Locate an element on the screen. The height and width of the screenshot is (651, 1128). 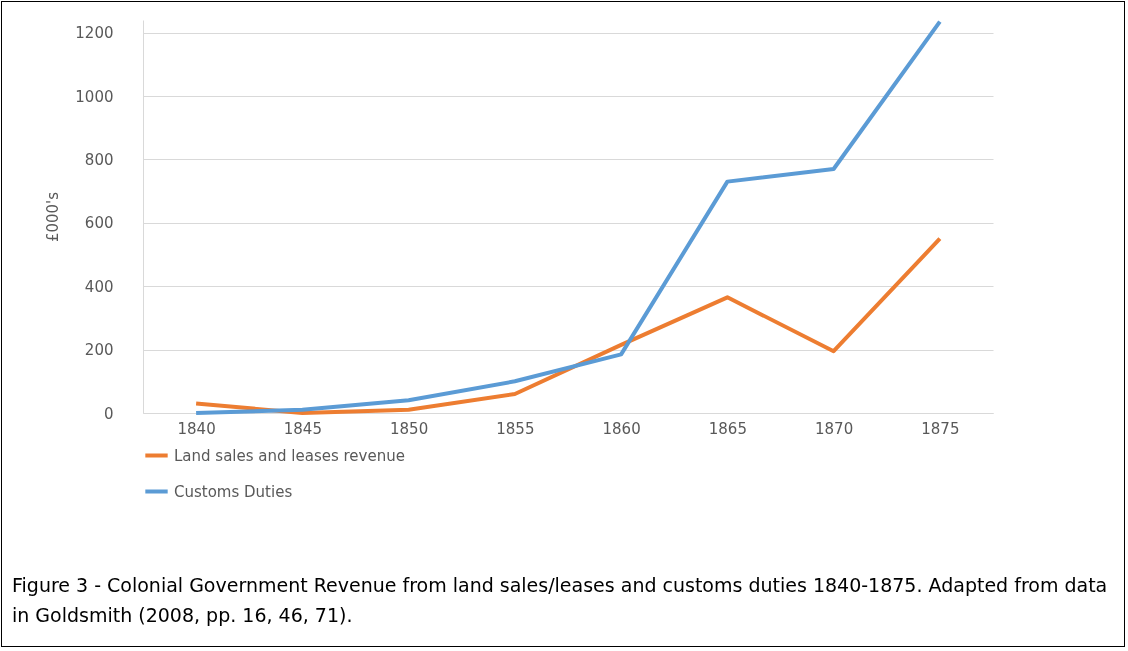
y-tick-label: 800 is located at coordinates (99, 159).